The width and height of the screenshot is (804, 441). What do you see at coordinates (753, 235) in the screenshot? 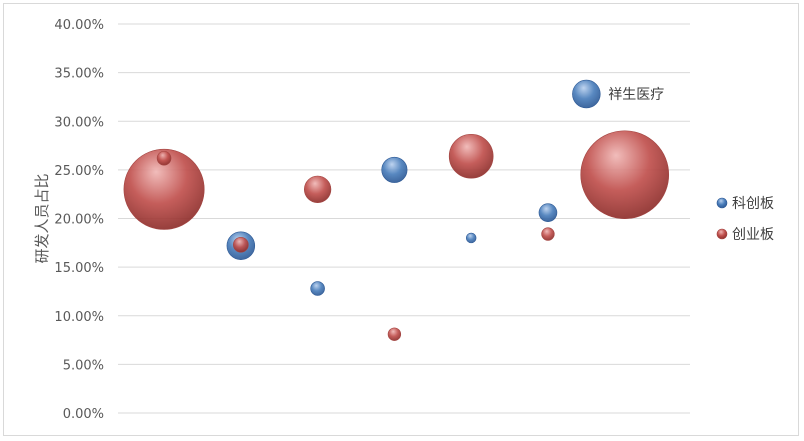
I see `legend-label: 创业板` at bounding box center [753, 235].